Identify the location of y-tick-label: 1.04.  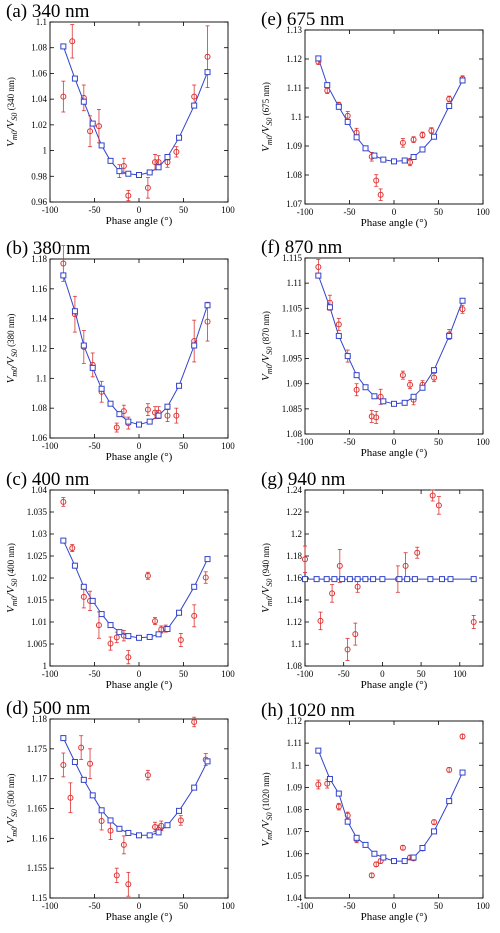
(294, 898).